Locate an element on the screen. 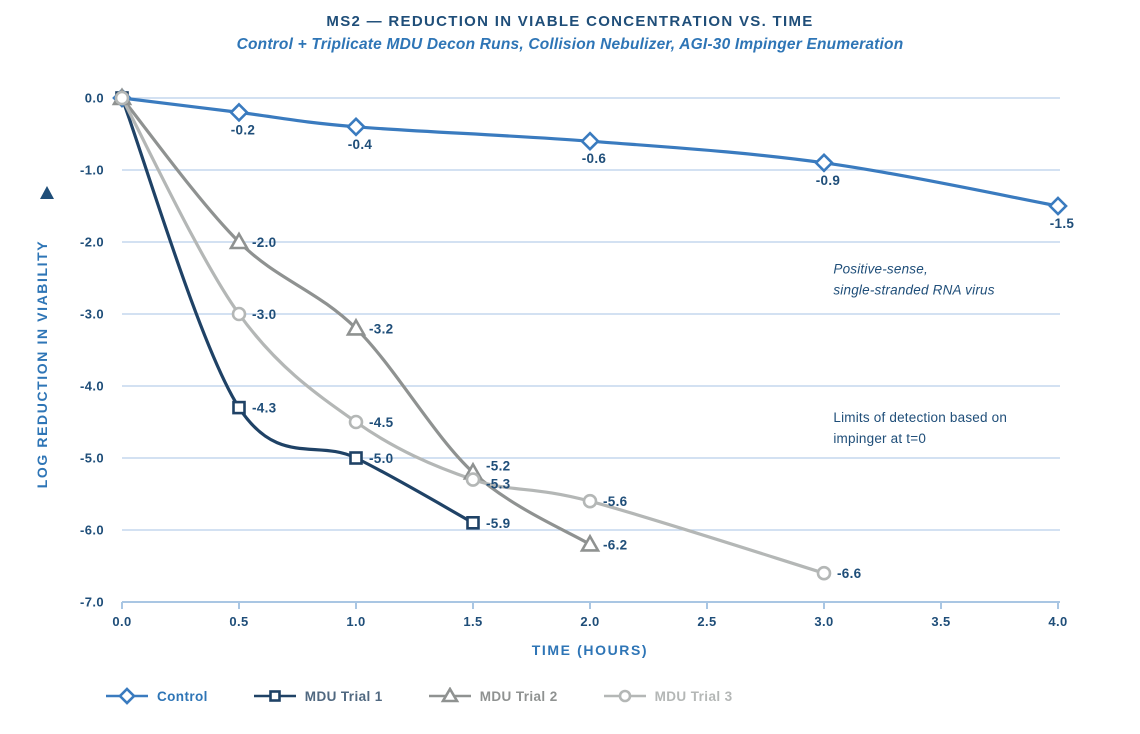  mdu-trial-3-circle-icon is located at coordinates (624, 696).